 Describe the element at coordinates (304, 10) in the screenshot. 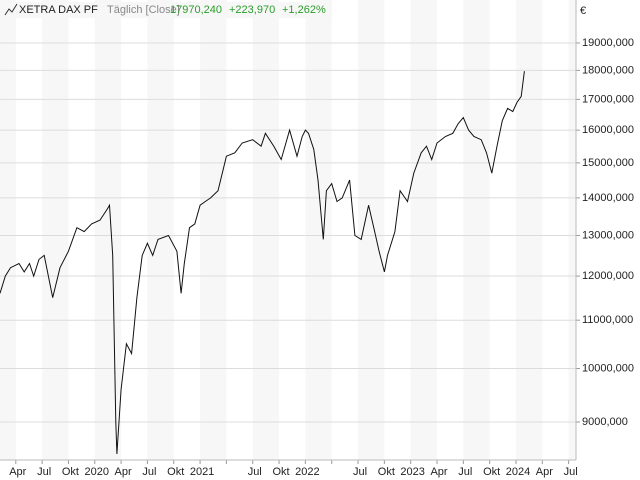

I see `change-percent: +1,262%` at that location.